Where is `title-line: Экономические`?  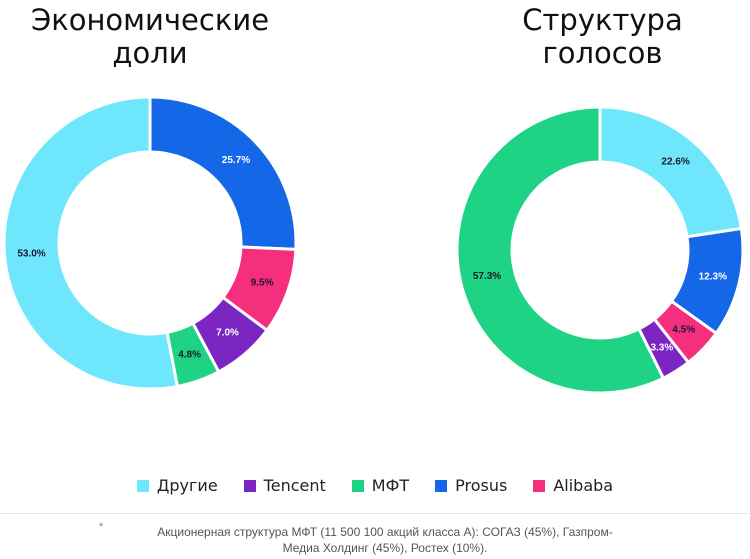
title-line: Экономические is located at coordinates (150, 20).